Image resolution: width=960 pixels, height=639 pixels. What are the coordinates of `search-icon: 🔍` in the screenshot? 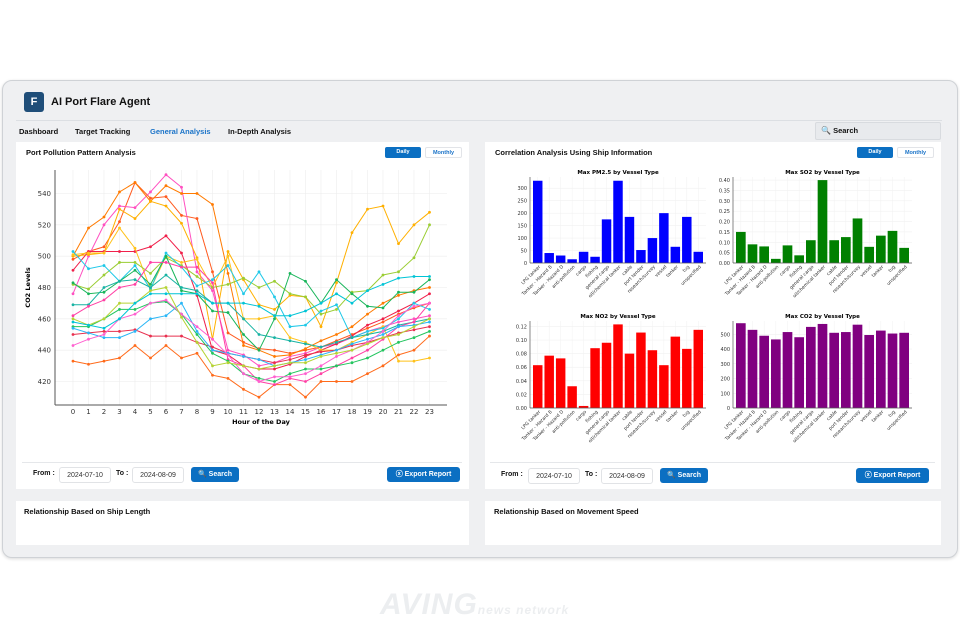 It's located at (202, 474).